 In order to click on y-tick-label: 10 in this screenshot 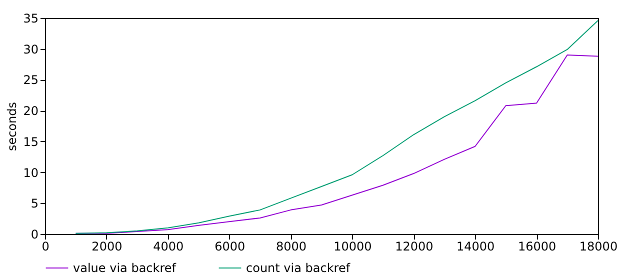, I will do `click(30, 173)`.